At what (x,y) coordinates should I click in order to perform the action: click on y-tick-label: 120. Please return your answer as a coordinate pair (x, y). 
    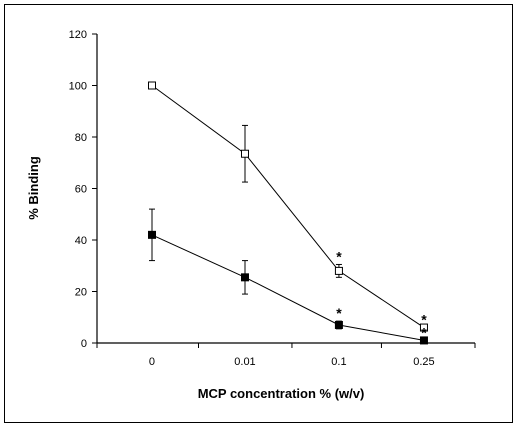
    Looking at the image, I should click on (78, 35).